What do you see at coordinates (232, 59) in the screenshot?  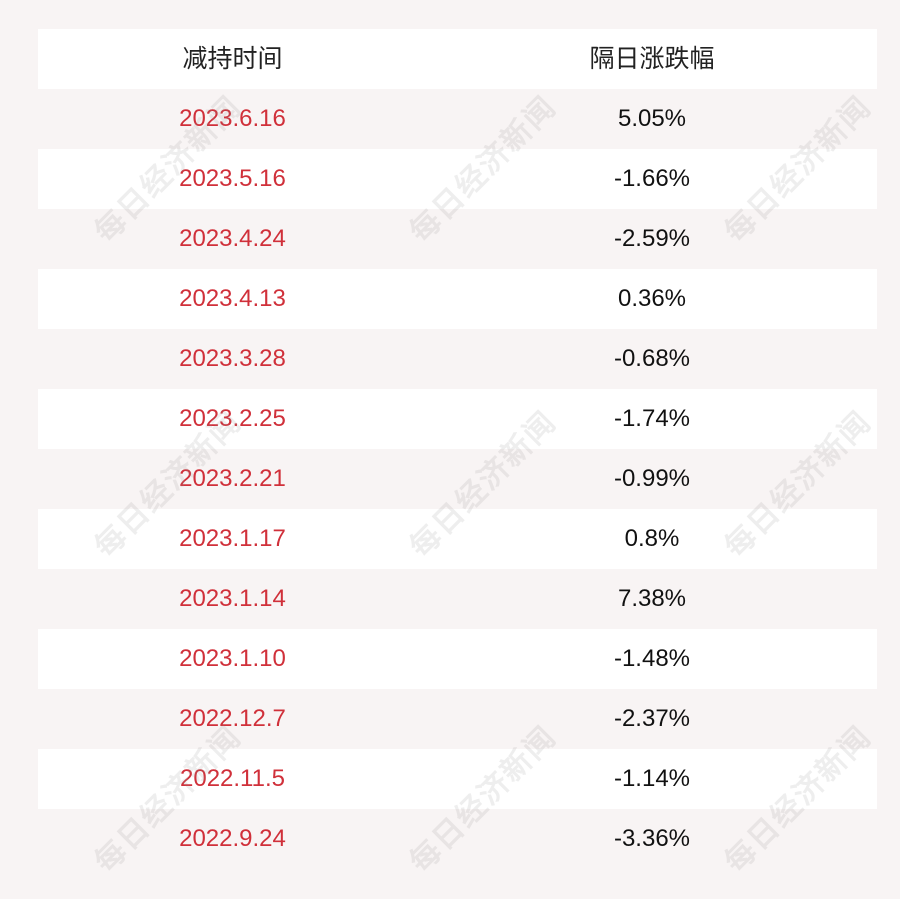 I see `header-reduction-date: 减持时间` at bounding box center [232, 59].